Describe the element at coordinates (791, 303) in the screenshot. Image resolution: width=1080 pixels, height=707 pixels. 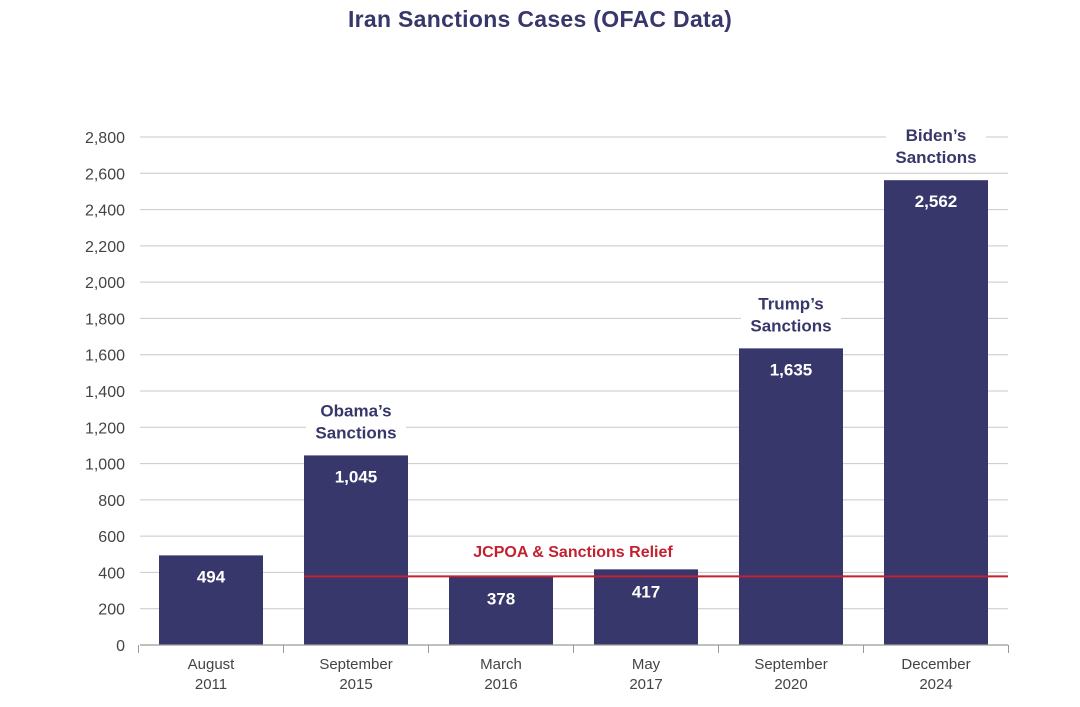
I see `annotation-label: Trump’s` at that location.